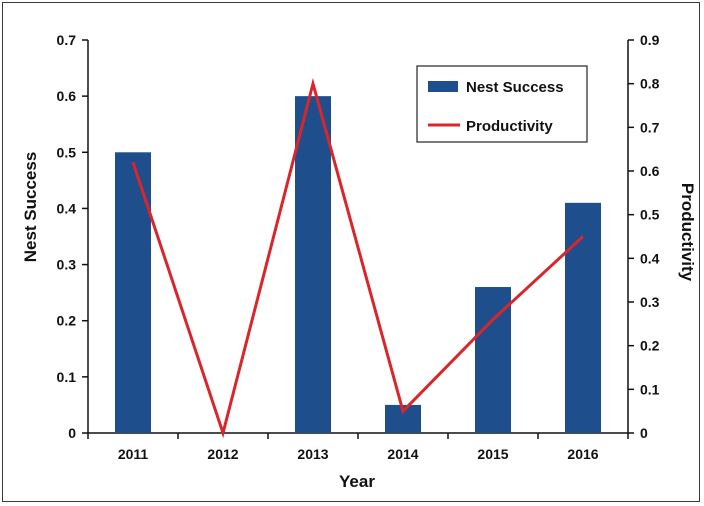 This screenshot has height=506, width=704. Describe the element at coordinates (650, 171) in the screenshot. I see `y2-tick-label: 0.6` at that location.